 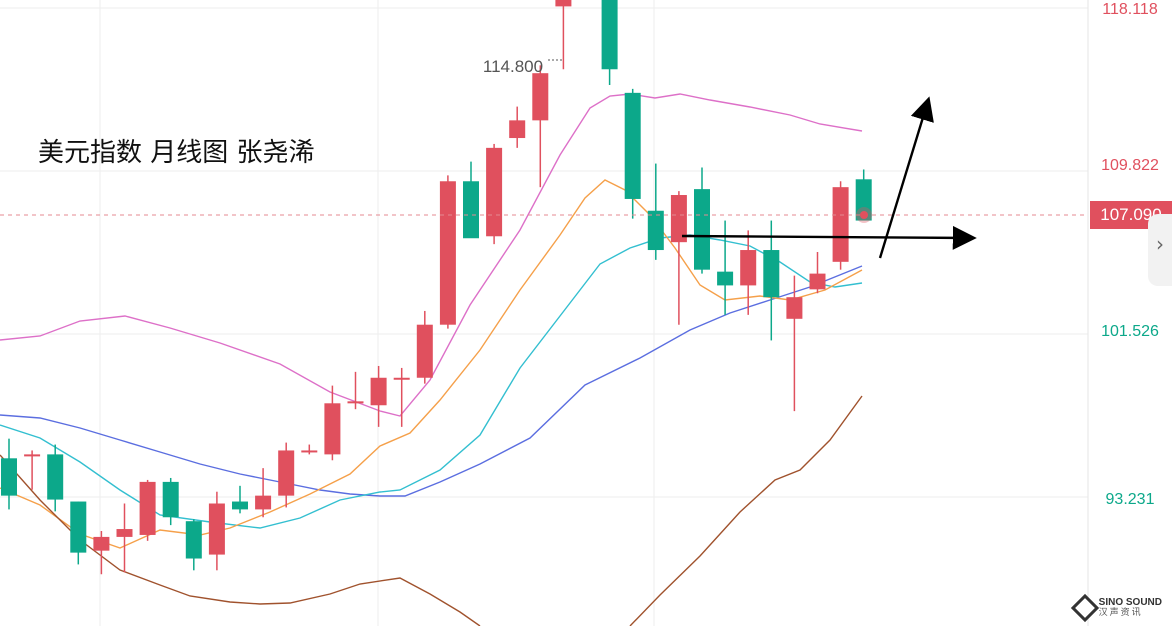 I want to click on chevron-right-icon: ›, so click(x=1160, y=250).